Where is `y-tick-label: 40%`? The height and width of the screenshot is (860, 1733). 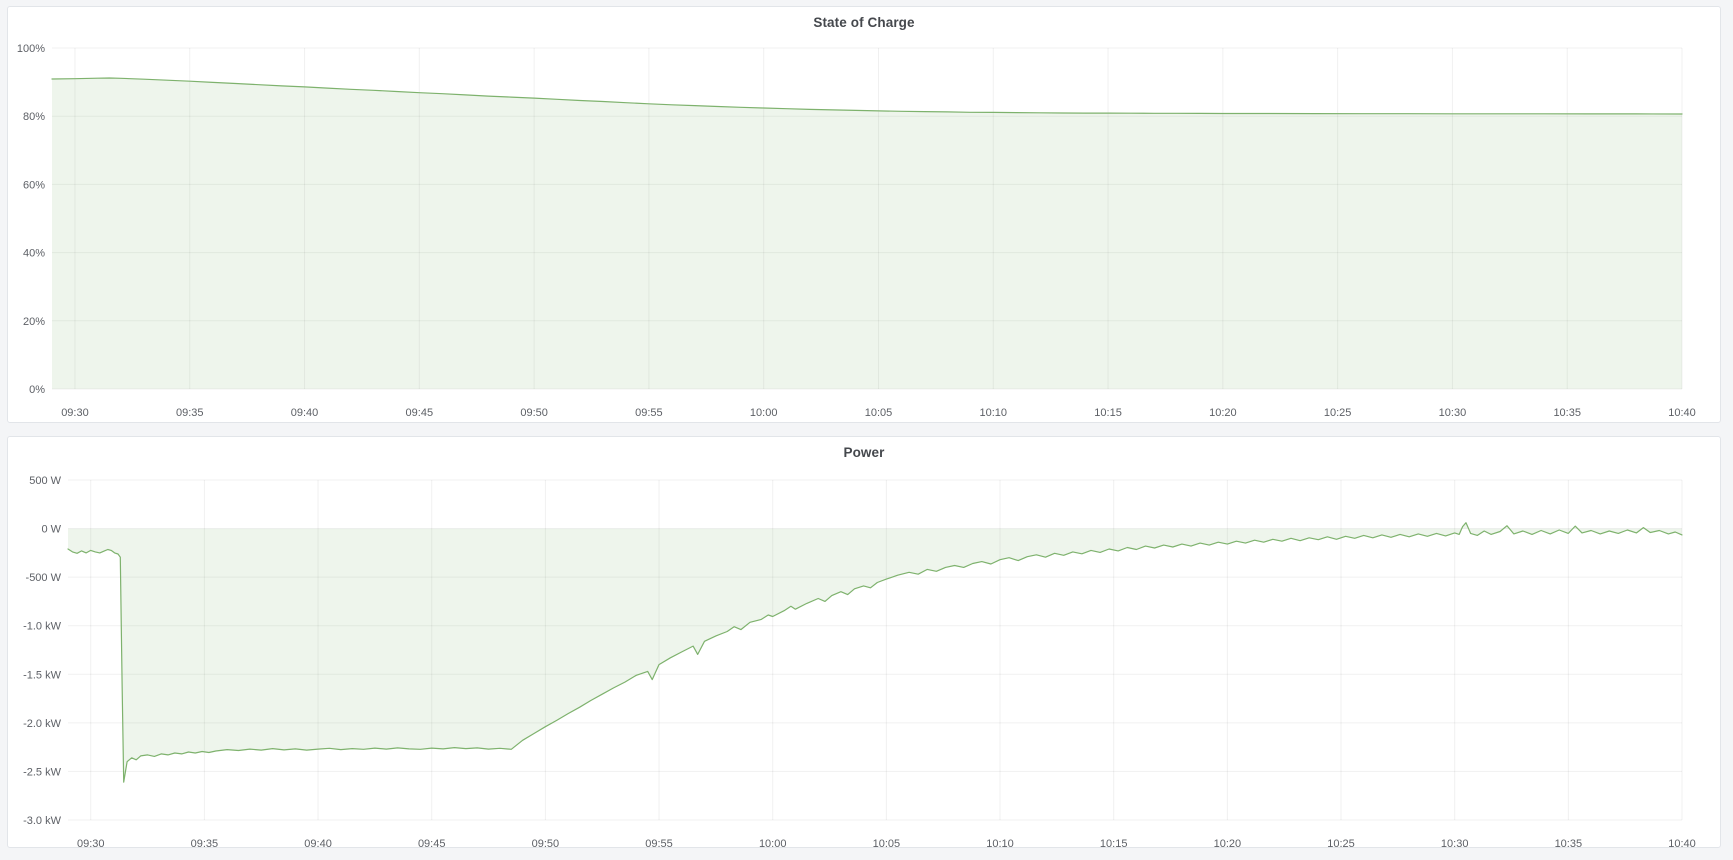 y-tick-label: 40% is located at coordinates (34, 254).